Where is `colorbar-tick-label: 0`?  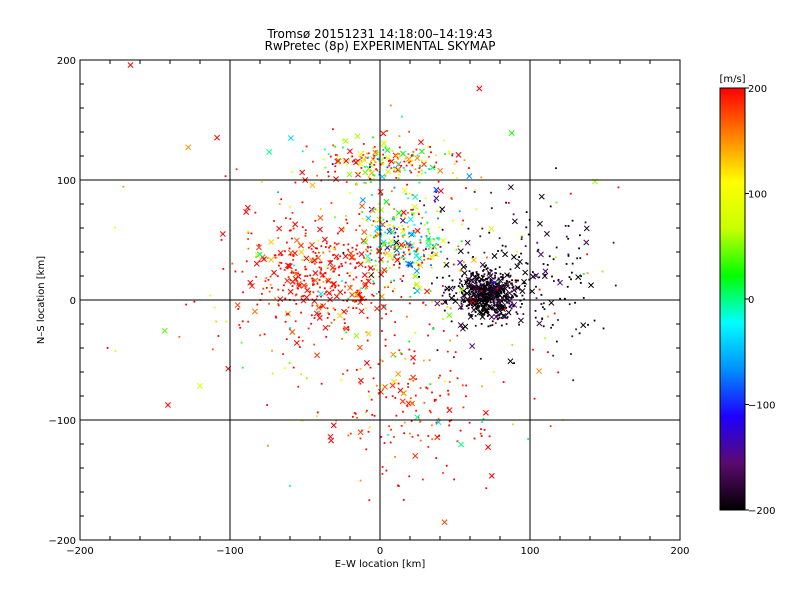 colorbar-tick-label: 0 is located at coordinates (751, 300).